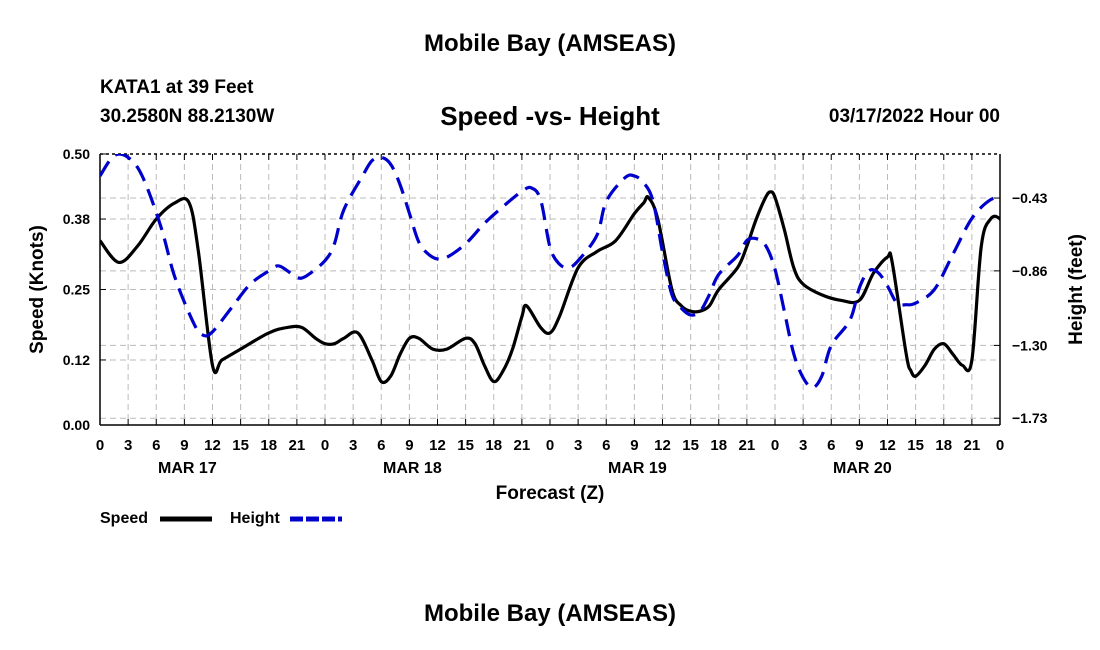  What do you see at coordinates (76, 219) in the screenshot?
I see `y-tick-label: 0.38` at bounding box center [76, 219].